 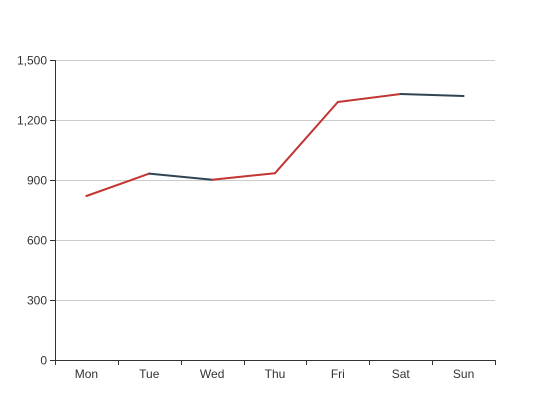 What do you see at coordinates (37, 301) in the screenshot?
I see `y-tick-label: 300` at bounding box center [37, 301].